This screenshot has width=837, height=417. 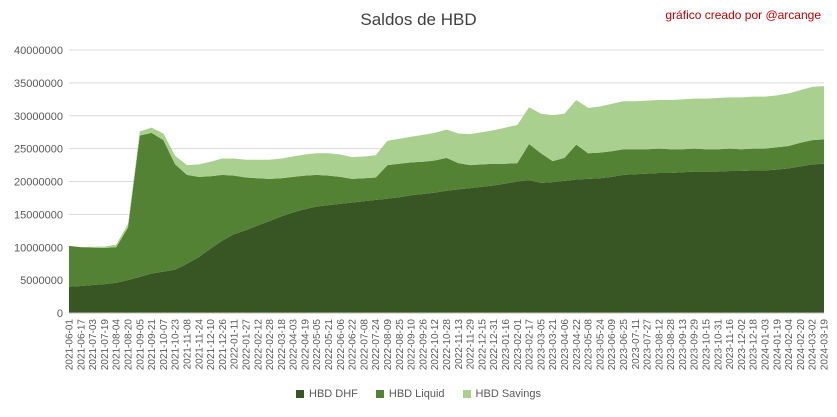 What do you see at coordinates (418, 19) in the screenshot?
I see `chart-title: Saldos de HBD` at bounding box center [418, 19].